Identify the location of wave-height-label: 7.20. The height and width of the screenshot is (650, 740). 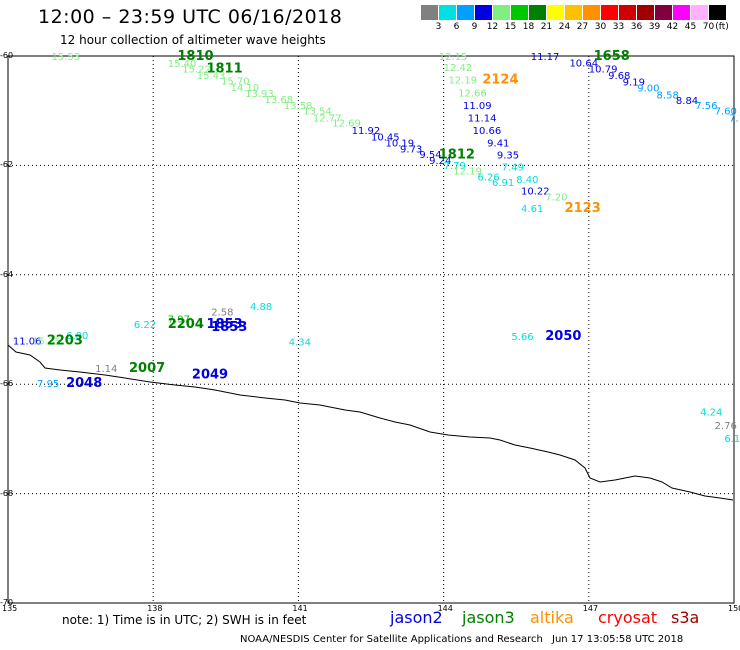
(556, 198).